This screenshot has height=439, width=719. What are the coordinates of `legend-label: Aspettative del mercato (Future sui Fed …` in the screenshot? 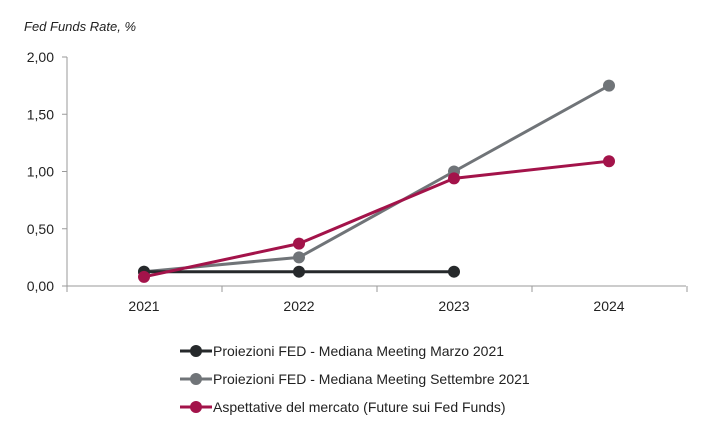 It's located at (359, 407).